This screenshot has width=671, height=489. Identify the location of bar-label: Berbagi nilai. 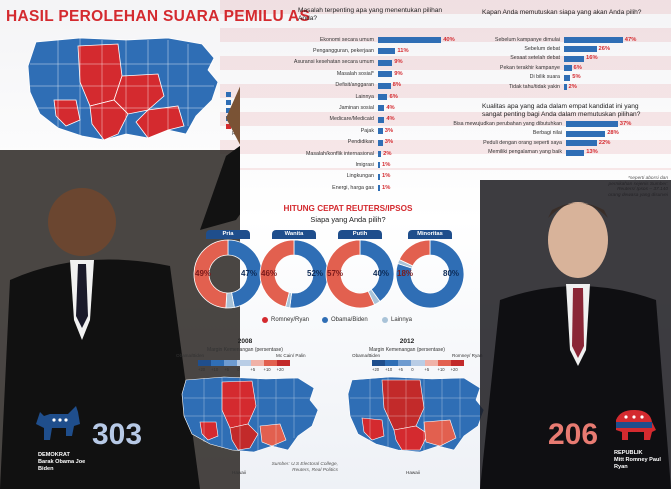
(547, 133).